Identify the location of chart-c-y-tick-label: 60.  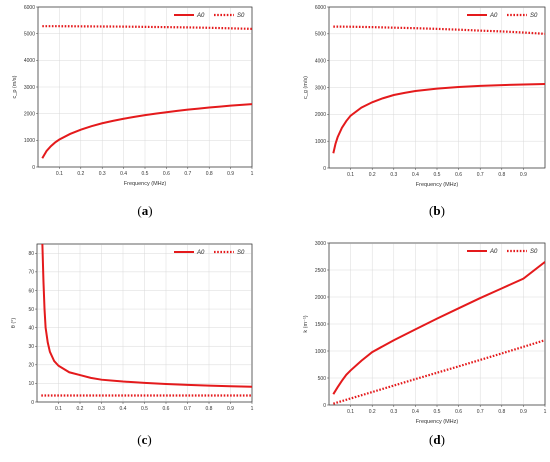
(31, 291).